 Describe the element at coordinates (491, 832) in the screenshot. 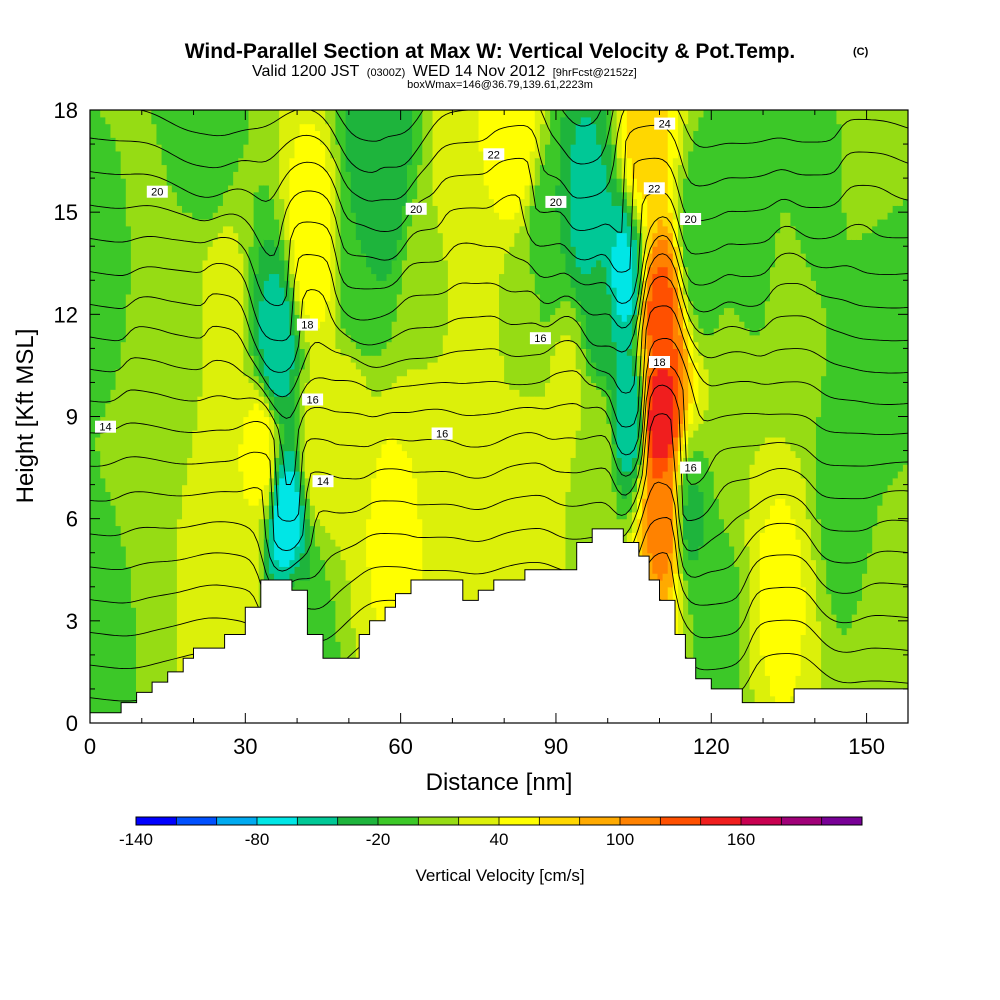

I see `colorbar: -140 -80 -20 40 100 160` at that location.